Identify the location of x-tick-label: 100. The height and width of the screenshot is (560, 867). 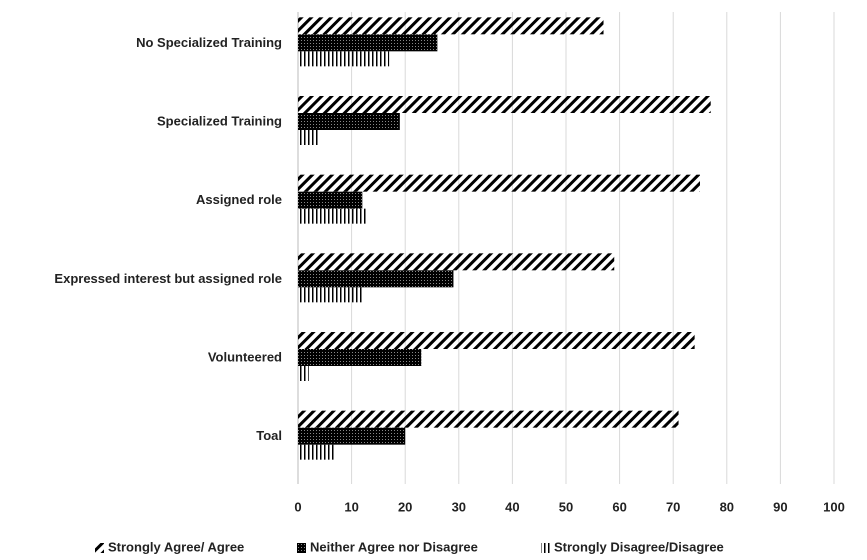
(834, 506).